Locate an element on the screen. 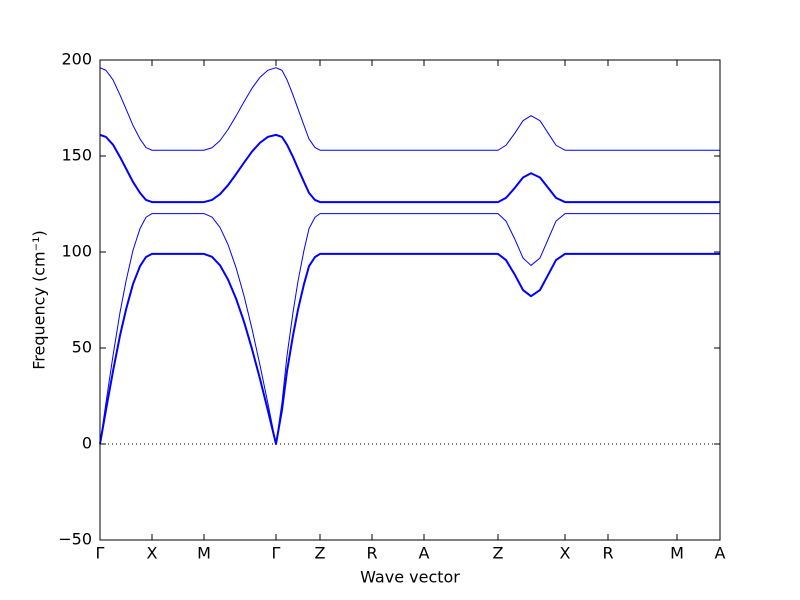  y-tick-label: 150 is located at coordinates (76, 155).